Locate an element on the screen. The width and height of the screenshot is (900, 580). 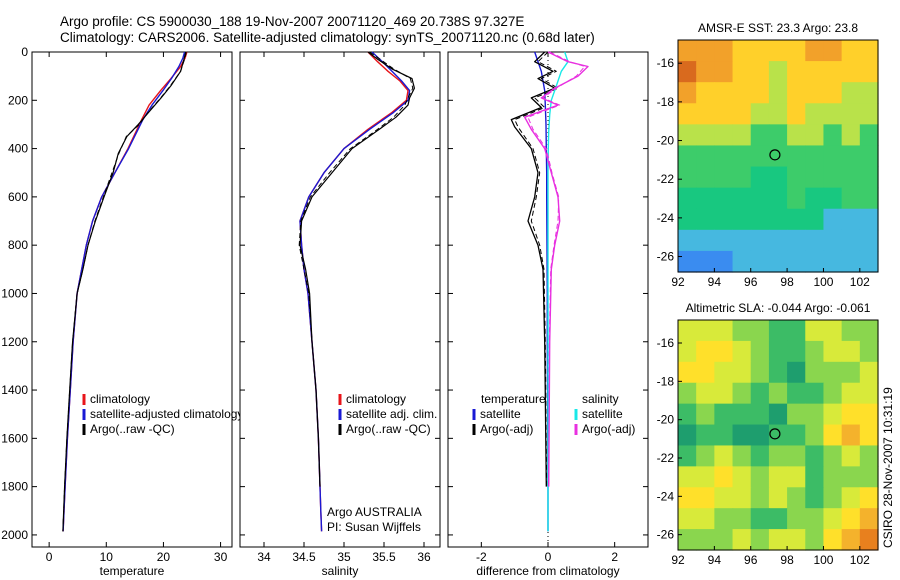
map-x-tick-label: 102 is located at coordinates (860, 560).